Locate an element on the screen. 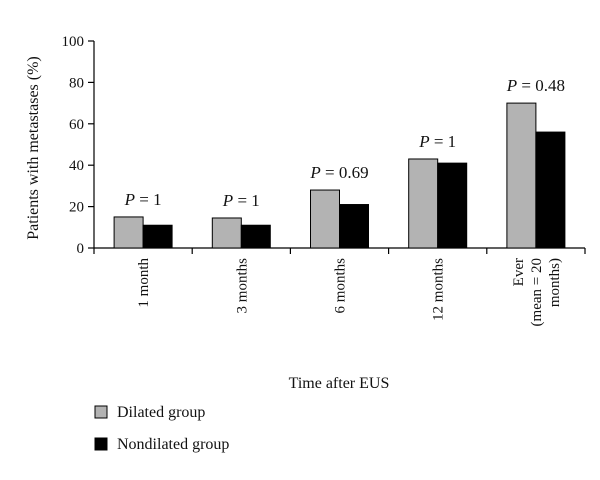 The width and height of the screenshot is (600, 480). x-tick-label-line: months) is located at coordinates (555, 282).